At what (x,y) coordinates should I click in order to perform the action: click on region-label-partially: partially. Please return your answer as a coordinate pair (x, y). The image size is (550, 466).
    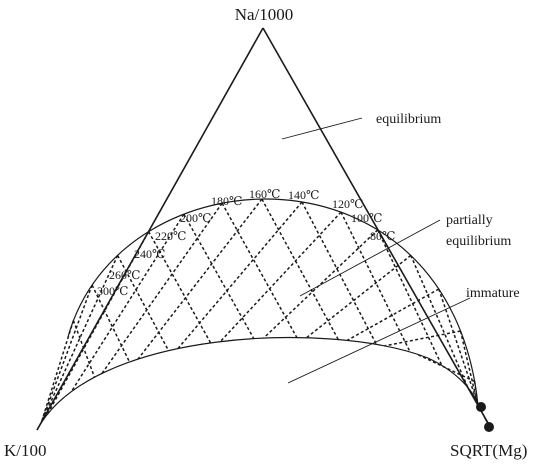
    Looking at the image, I should click on (469, 220).